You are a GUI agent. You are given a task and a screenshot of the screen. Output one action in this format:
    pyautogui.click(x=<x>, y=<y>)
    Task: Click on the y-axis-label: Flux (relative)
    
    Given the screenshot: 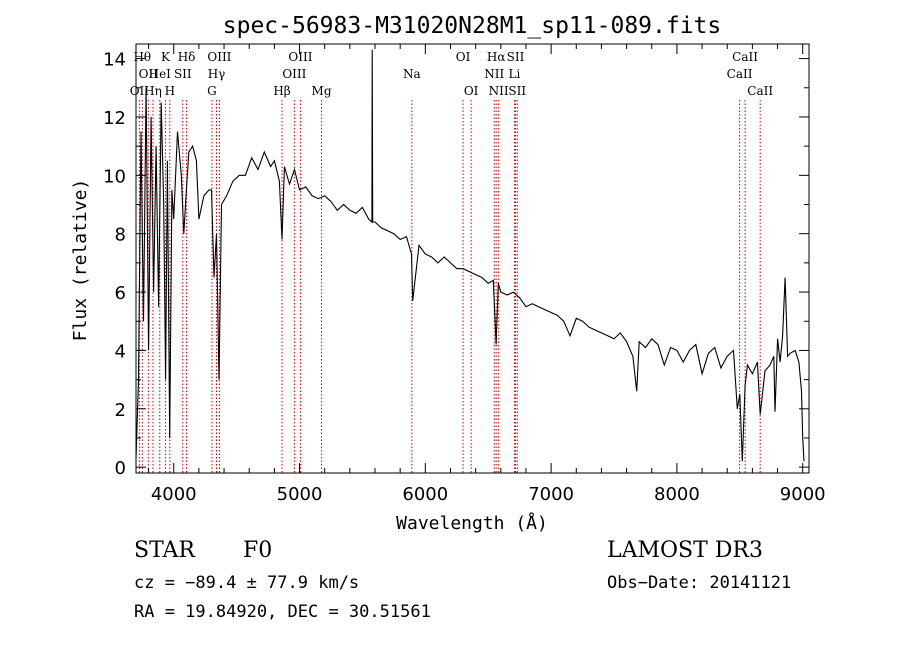 What is the action you would take?
    pyautogui.click(x=80, y=260)
    